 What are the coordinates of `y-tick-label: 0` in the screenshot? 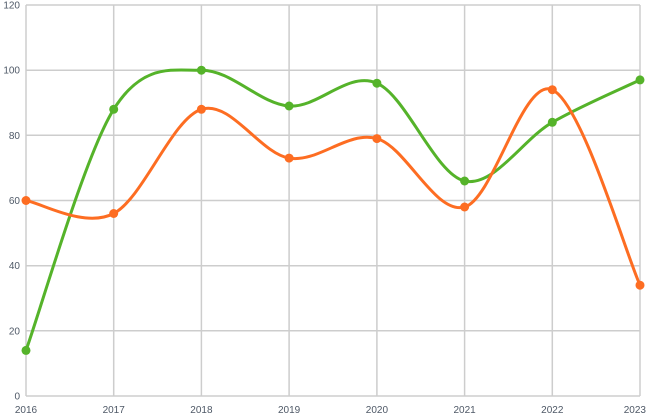 It's located at (17, 397).